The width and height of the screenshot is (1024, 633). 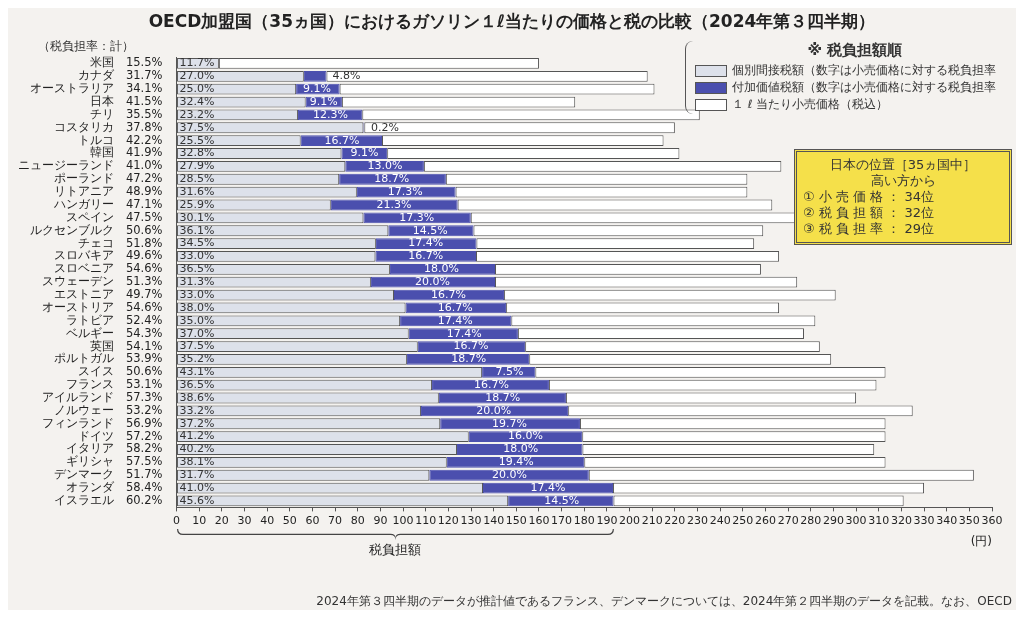 What do you see at coordinates (108, 409) in the screenshot?
I see `y-tick-label: ノルウェー 53.2%` at bounding box center [108, 409].